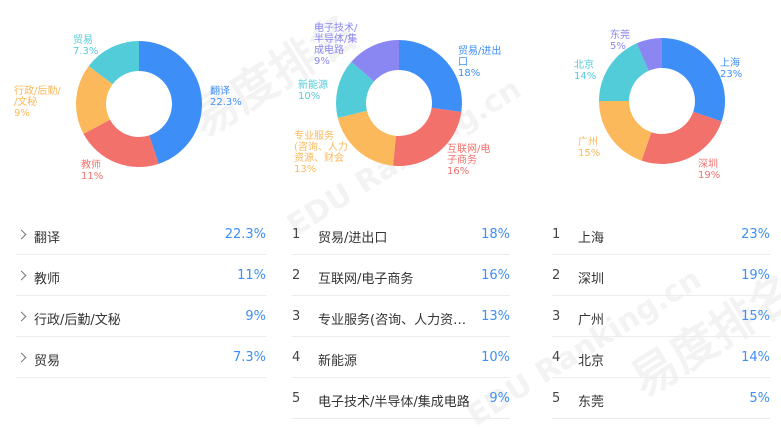  I want to click on label-北京: 北京 14%, so click(585, 71).